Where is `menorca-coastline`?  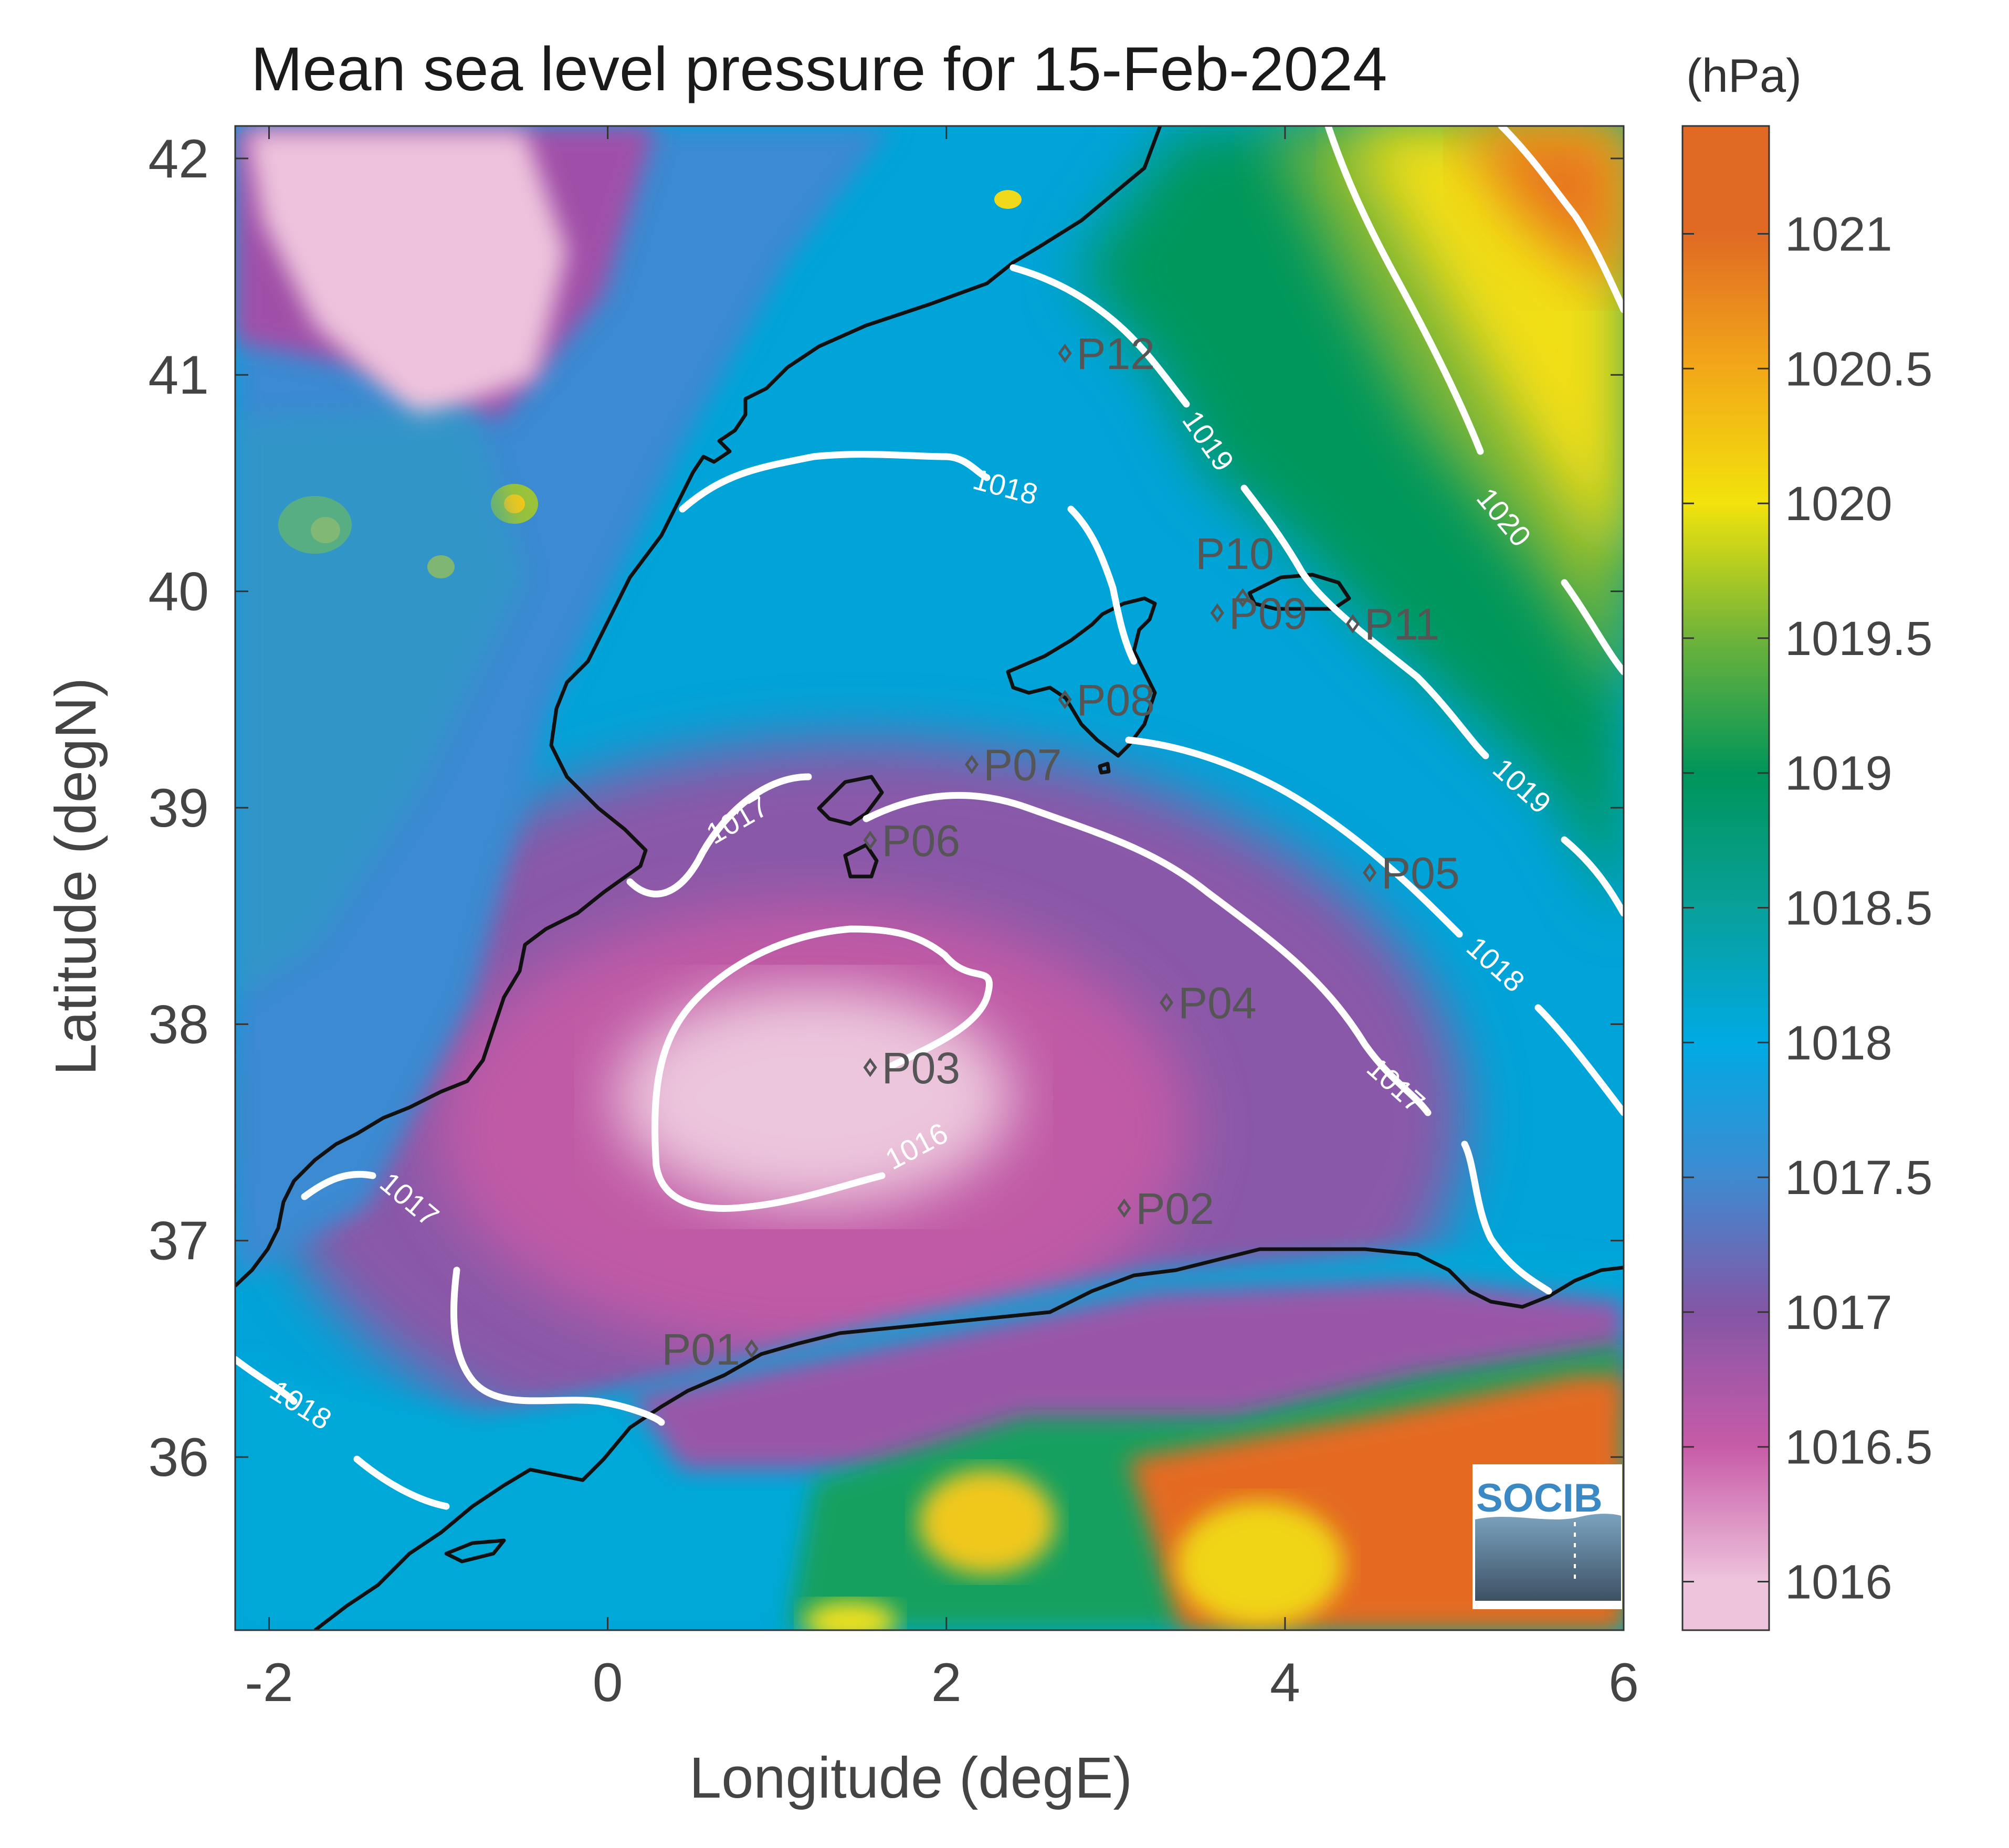
menorca-coastline is located at coordinates (1299, 592).